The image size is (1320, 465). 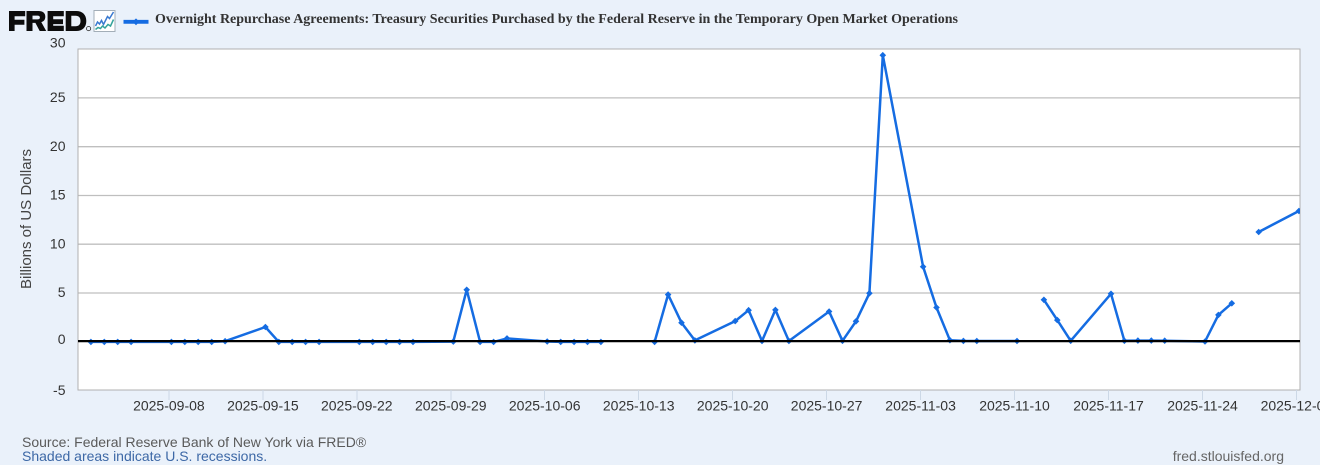 What do you see at coordinates (58, 243) in the screenshot?
I see `svg-text: 10` at bounding box center [58, 243].